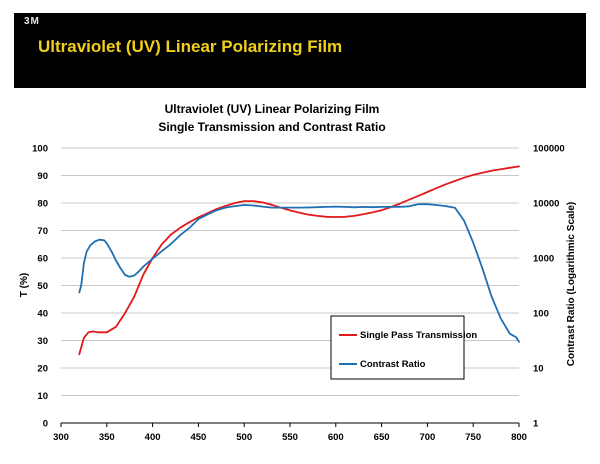  I want to click on x-tick-label: 700, so click(427, 437).